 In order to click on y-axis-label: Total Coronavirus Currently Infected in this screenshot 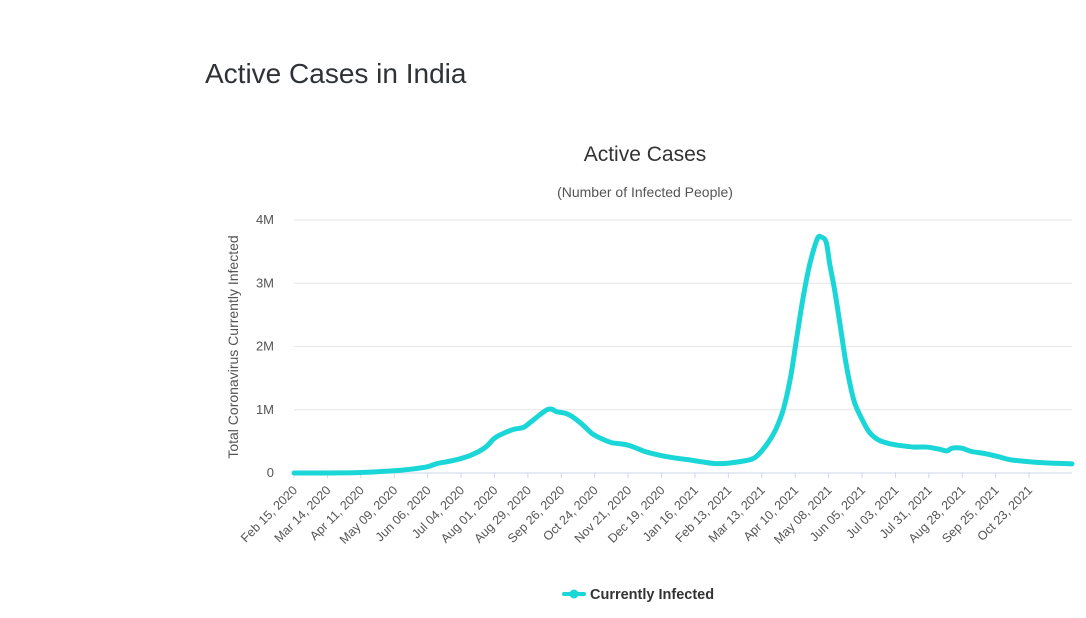, I will do `click(233, 346)`.